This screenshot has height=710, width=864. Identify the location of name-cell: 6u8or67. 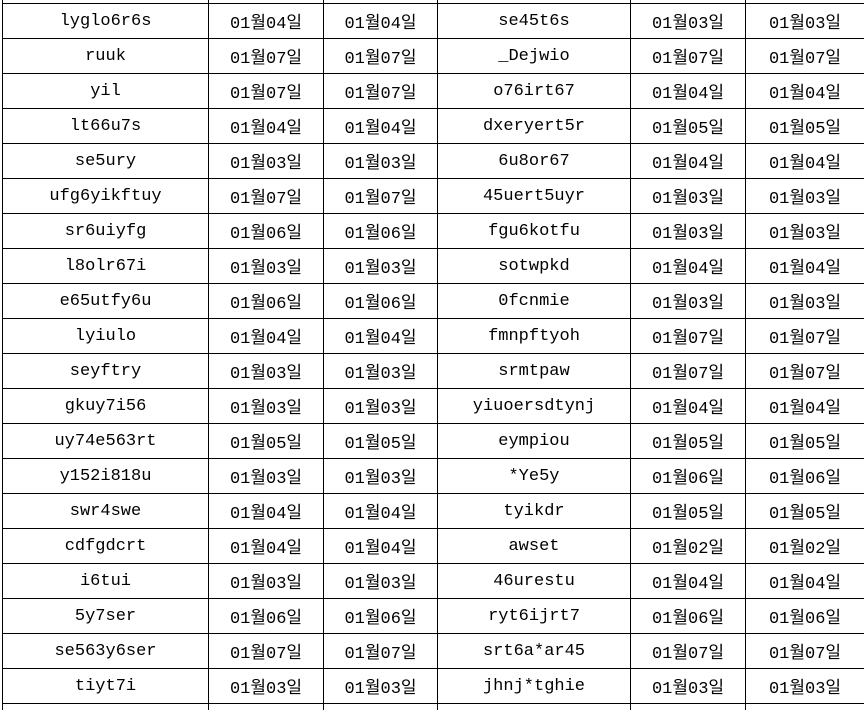
(534, 161).